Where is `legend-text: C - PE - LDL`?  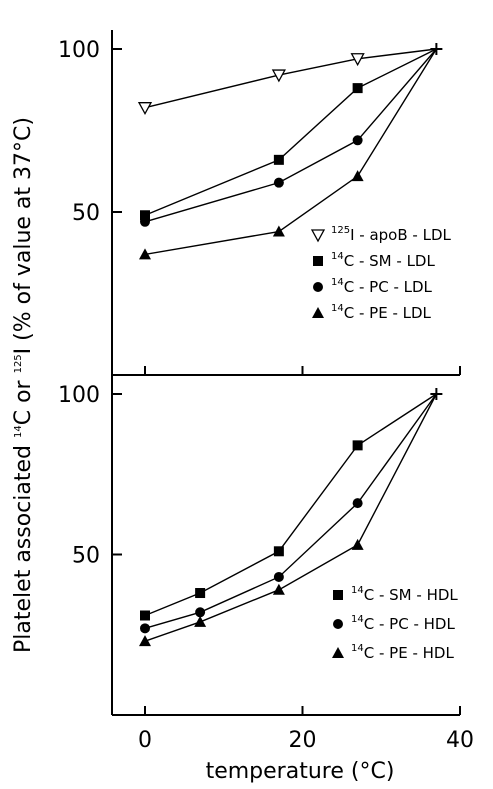
legend-text: C - PE - LDL is located at coordinates (388, 313).